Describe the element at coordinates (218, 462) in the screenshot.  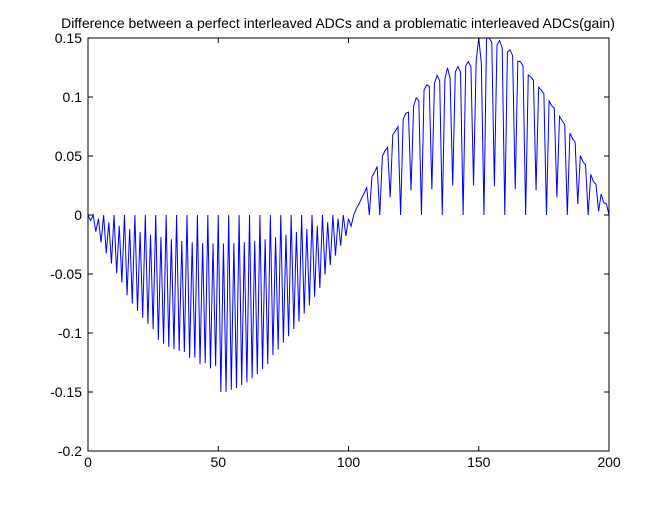
I see `x-tick-label: 50` at that location.